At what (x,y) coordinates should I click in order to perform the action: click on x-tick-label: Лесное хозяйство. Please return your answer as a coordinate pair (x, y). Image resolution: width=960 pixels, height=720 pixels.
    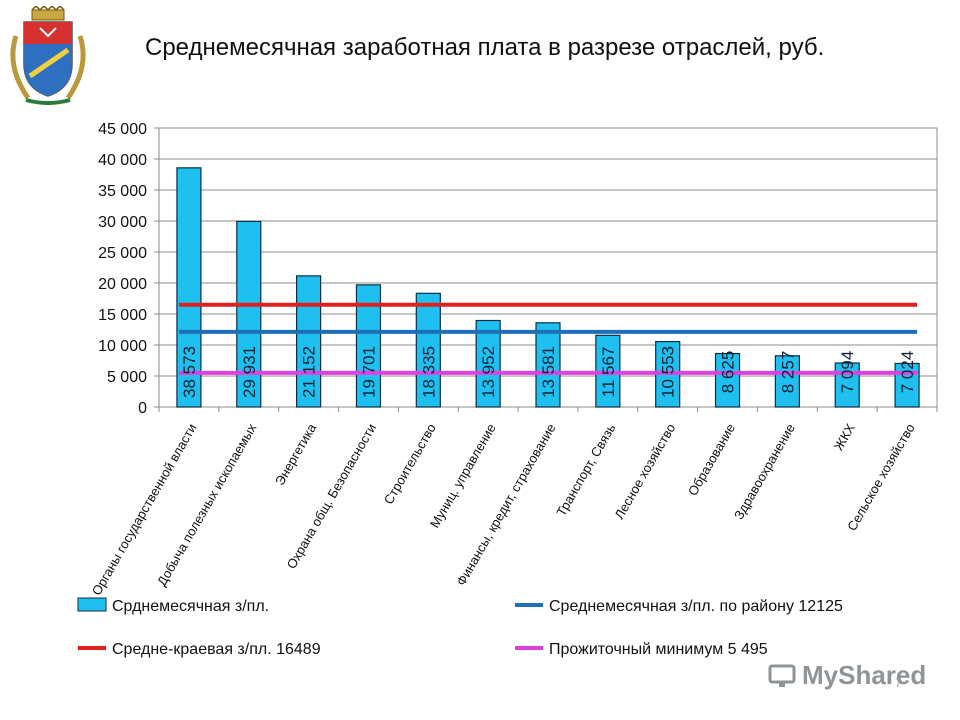
    Looking at the image, I should click on (644, 471).